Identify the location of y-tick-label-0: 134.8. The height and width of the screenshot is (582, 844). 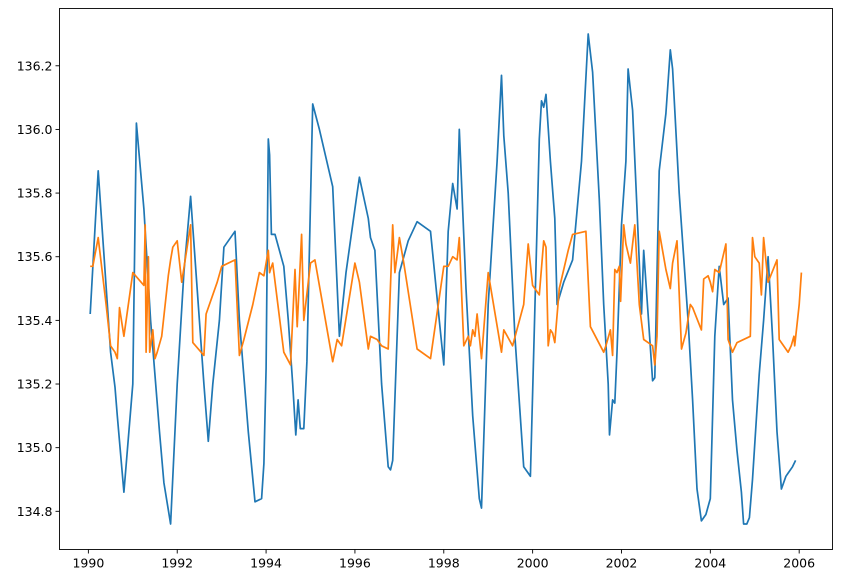
(35, 511).